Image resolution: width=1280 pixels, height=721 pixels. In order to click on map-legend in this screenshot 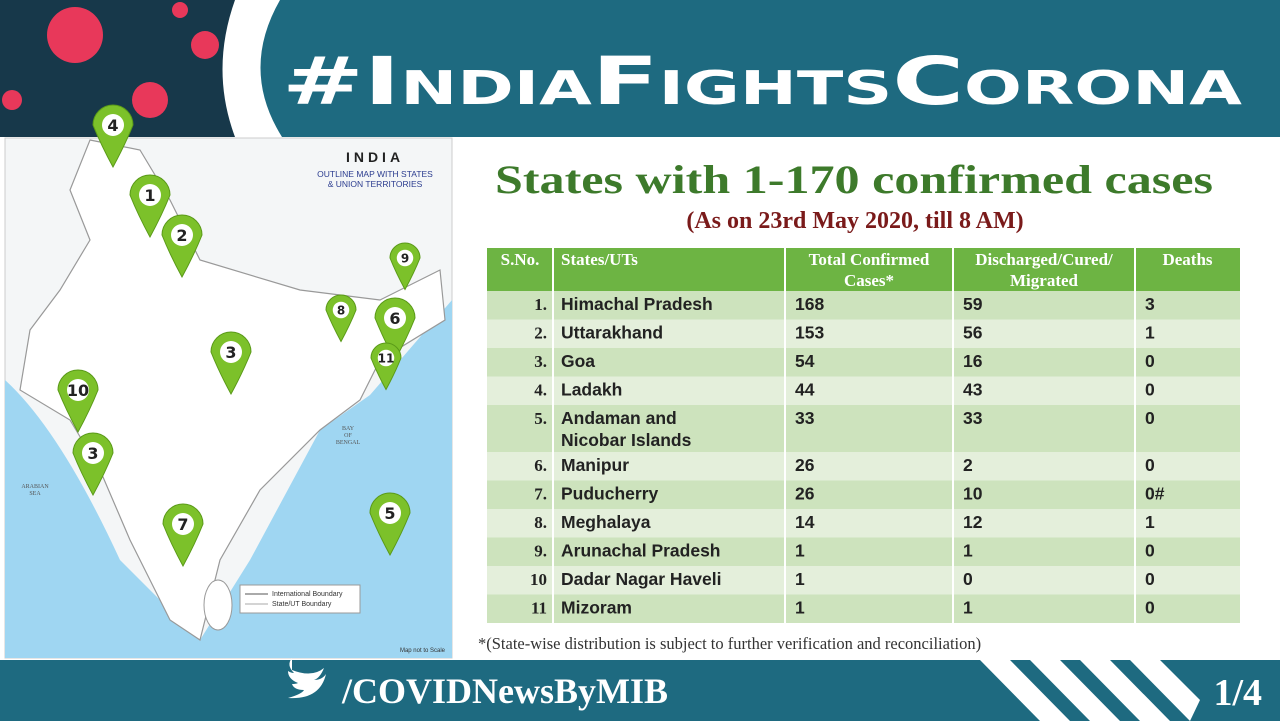, I will do `click(300, 599)`.